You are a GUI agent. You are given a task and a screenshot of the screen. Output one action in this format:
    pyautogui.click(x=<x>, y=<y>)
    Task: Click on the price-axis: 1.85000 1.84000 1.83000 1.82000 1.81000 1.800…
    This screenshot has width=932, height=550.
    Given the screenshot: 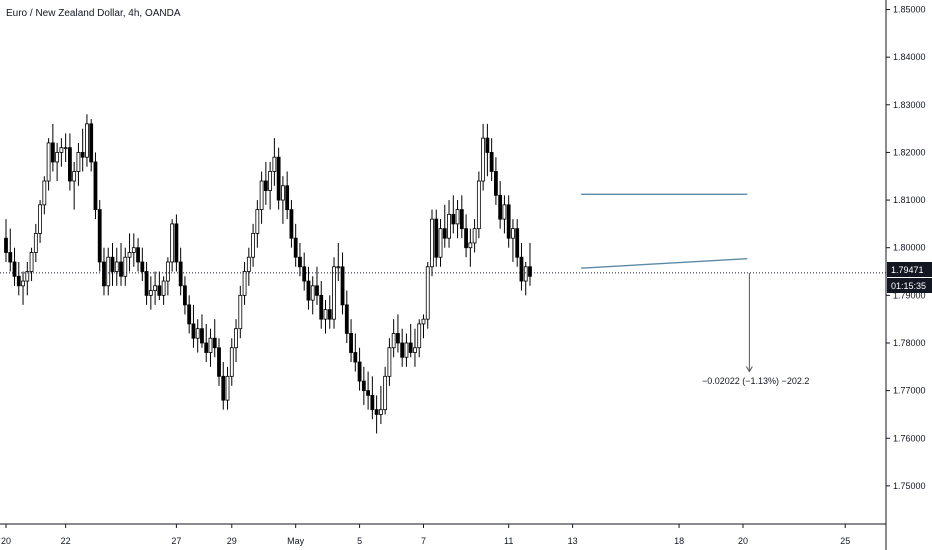 What is the action you would take?
    pyautogui.click(x=906, y=248)
    